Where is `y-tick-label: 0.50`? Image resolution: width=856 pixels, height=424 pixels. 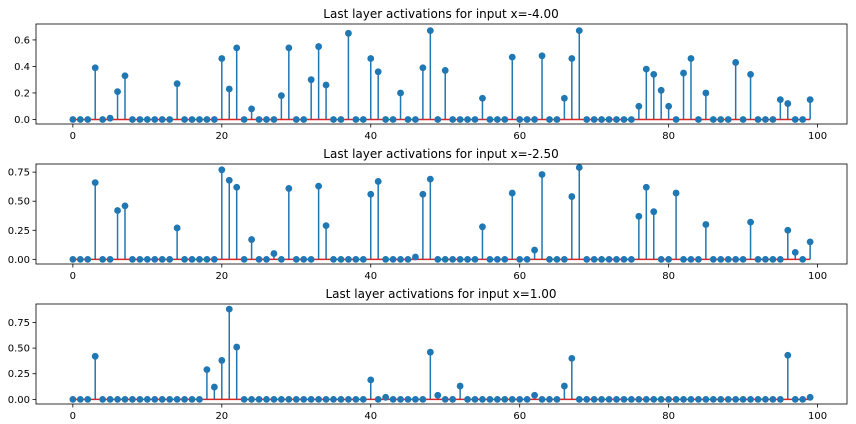
y-tick-label: 0.50 is located at coordinates (19, 202).